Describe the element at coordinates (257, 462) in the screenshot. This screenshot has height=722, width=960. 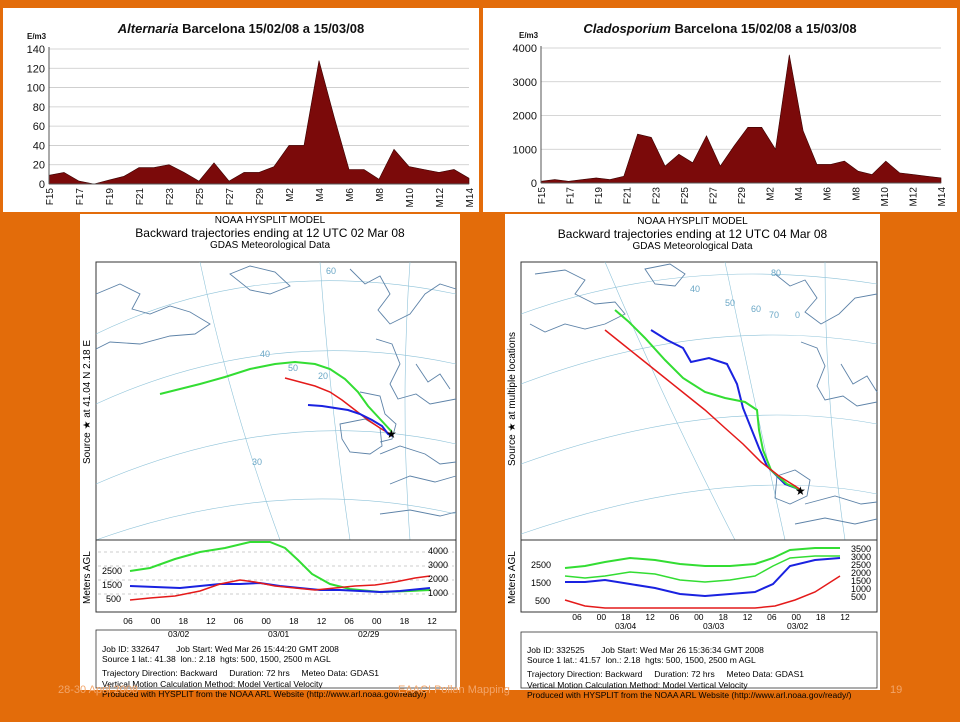
I see `svg-text: 30` at that location.